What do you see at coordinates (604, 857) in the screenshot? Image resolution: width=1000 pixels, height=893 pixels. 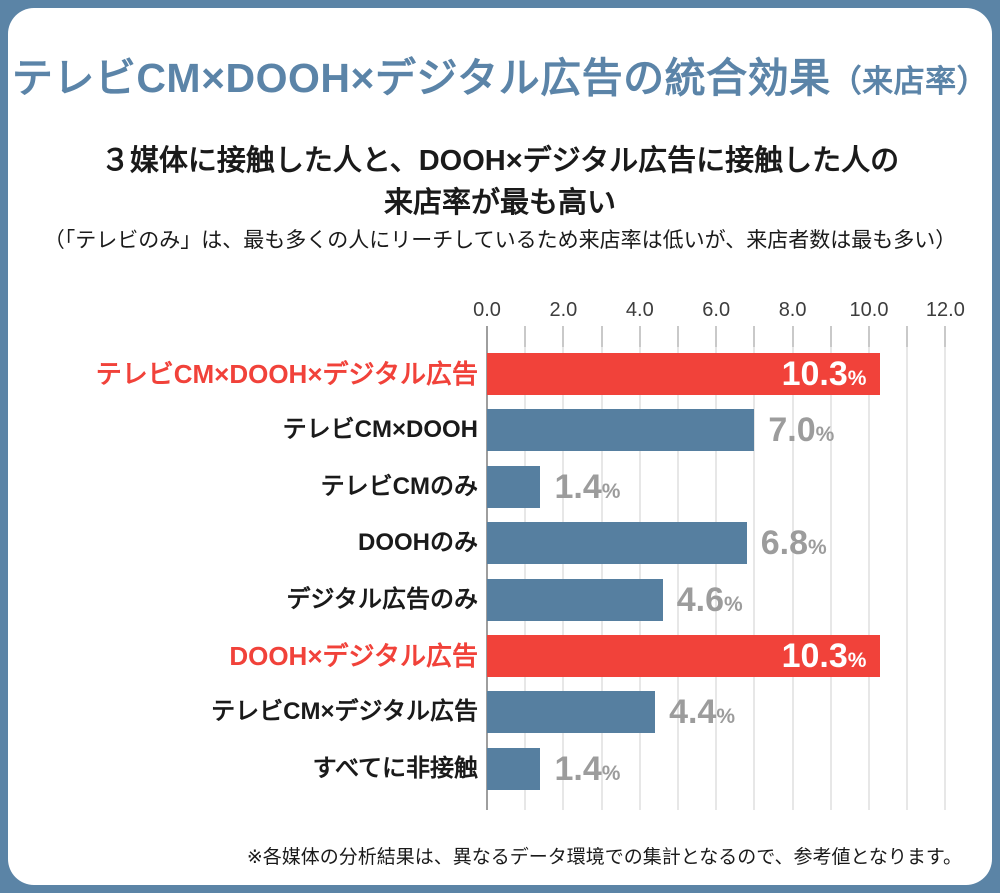 I see `footnote: ※各媒体の分析結果は、異なるデータ環境での集計となるので、参考値となります。` at bounding box center [604, 857].